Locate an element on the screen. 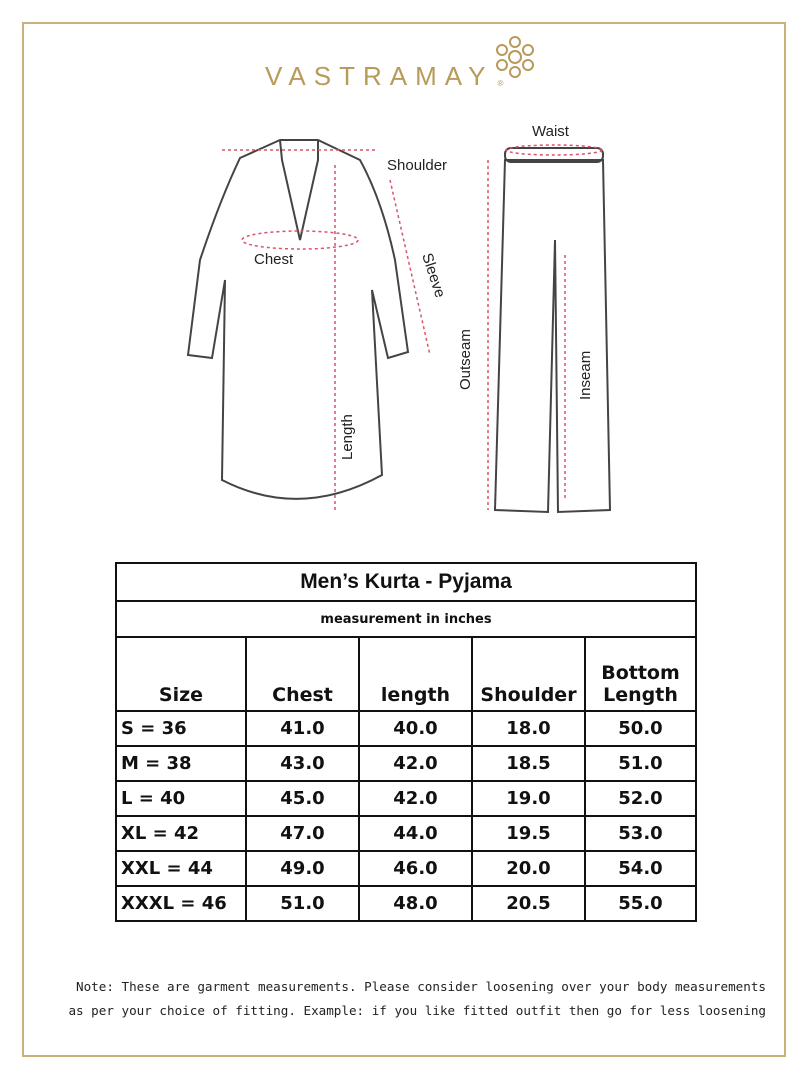 Image resolution: width=810 pixels, height=1080 pixels. cell-length: 40.0 is located at coordinates (415, 728).